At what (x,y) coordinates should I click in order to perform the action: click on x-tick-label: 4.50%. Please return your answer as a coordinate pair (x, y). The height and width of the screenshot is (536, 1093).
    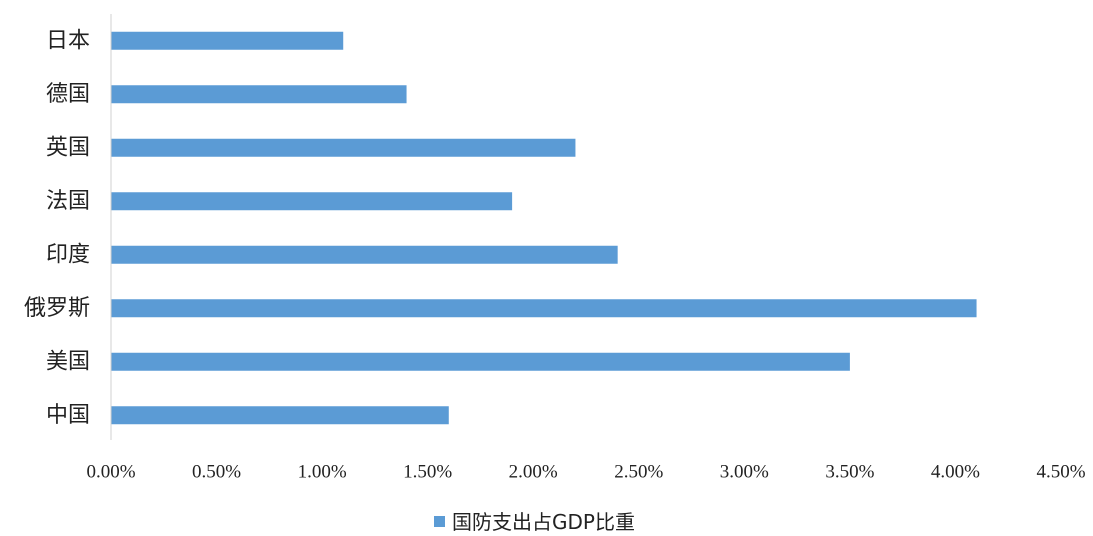
    Looking at the image, I should click on (1060, 472).